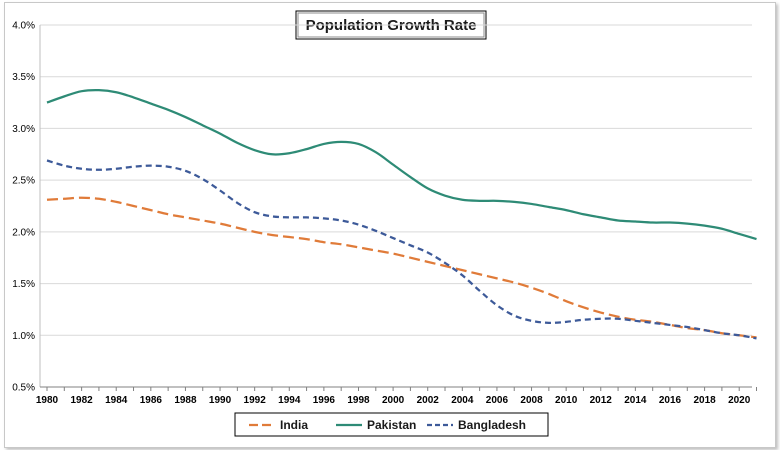 This screenshot has width=780, height=450. What do you see at coordinates (393, 400) in the screenshot?
I see `x-tick-label: 2000` at bounding box center [393, 400].